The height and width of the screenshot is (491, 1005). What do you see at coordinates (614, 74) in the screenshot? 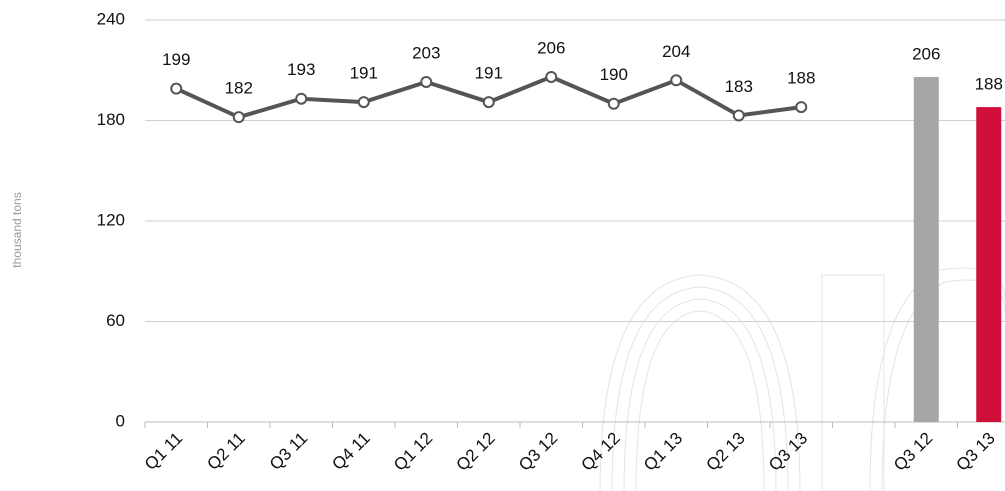
I see `data-label: 190` at bounding box center [614, 74].